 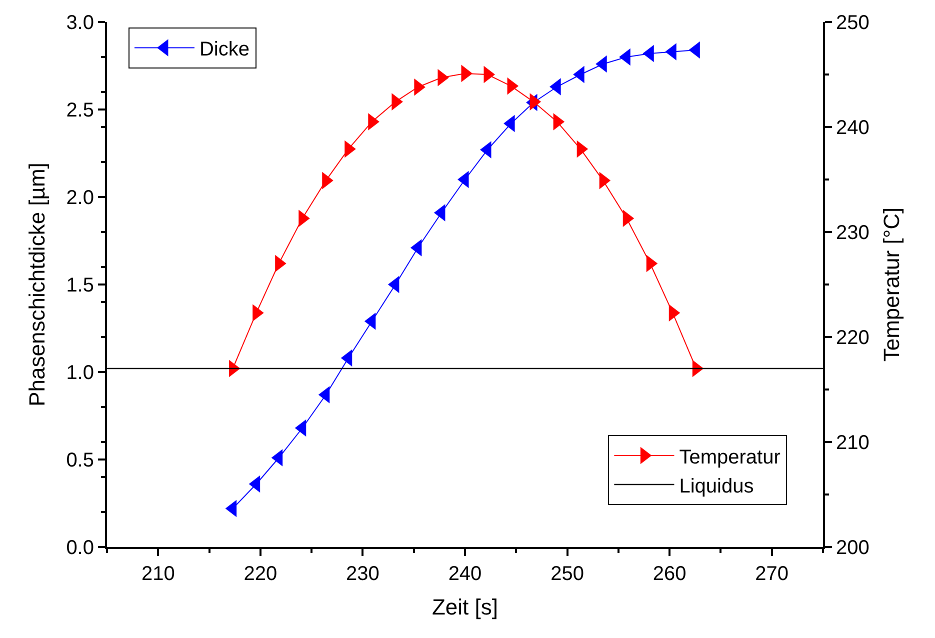 I want to click on y2-tick-label: 200, so click(x=853, y=548).